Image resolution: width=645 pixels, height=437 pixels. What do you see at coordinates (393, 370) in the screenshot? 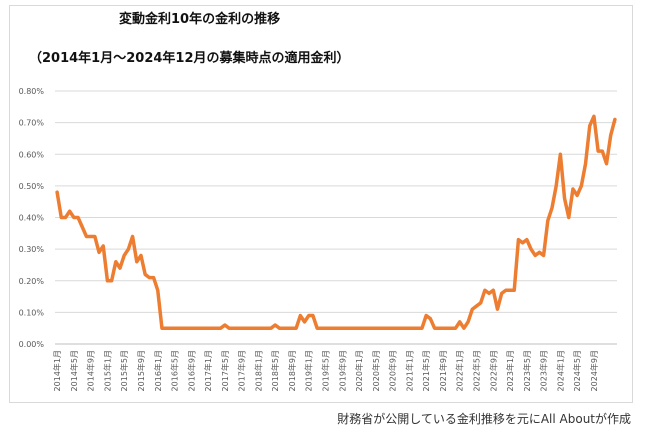
I see `x-tick-label: 2020年9月` at bounding box center [393, 370].